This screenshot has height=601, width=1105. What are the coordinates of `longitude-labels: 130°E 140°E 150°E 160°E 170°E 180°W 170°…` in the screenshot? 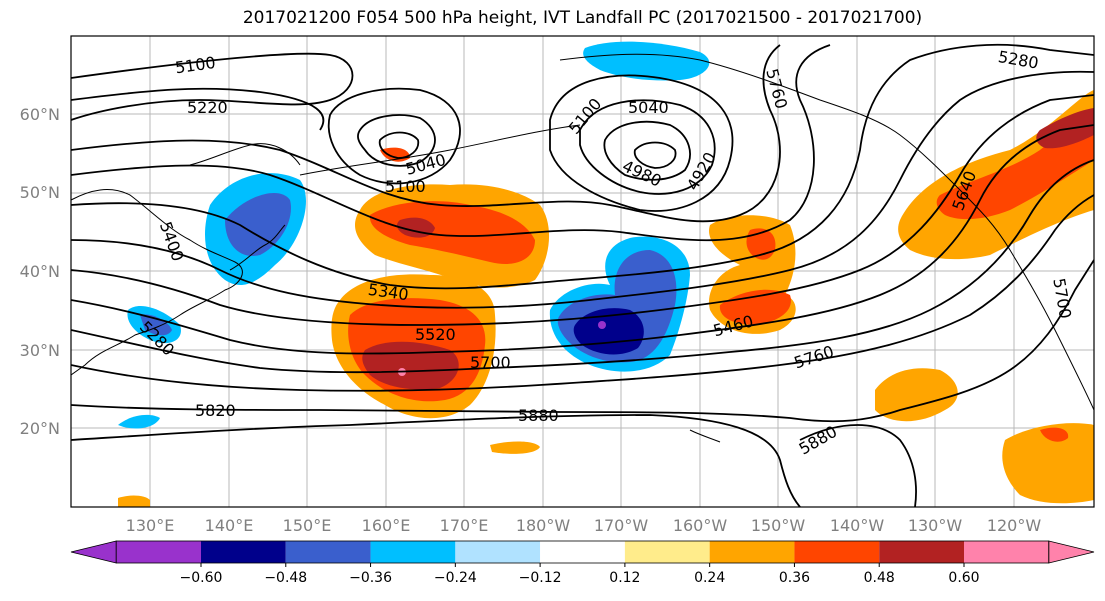 It's located at (584, 525).